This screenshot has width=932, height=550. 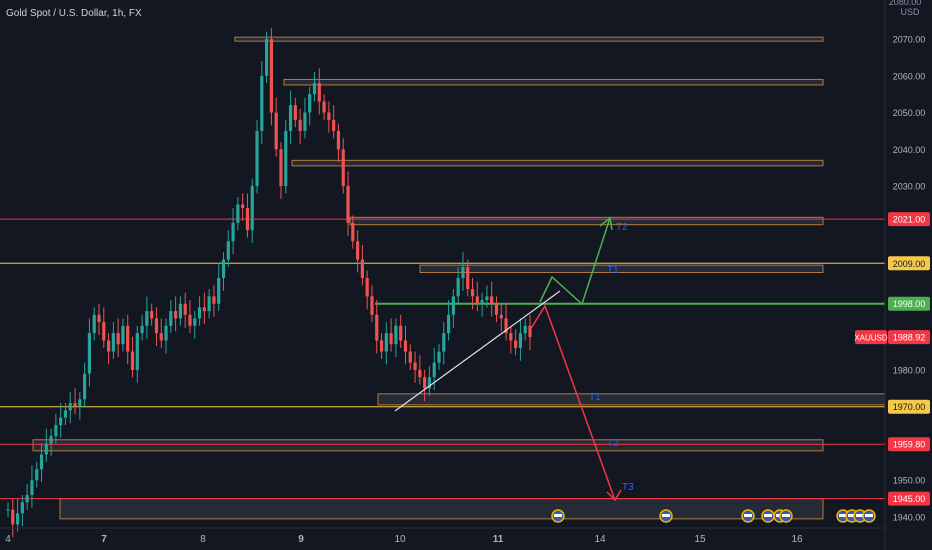 What do you see at coordinates (909, 264) in the screenshot?
I see `price-badge-label: 2009.00` at bounding box center [909, 264].